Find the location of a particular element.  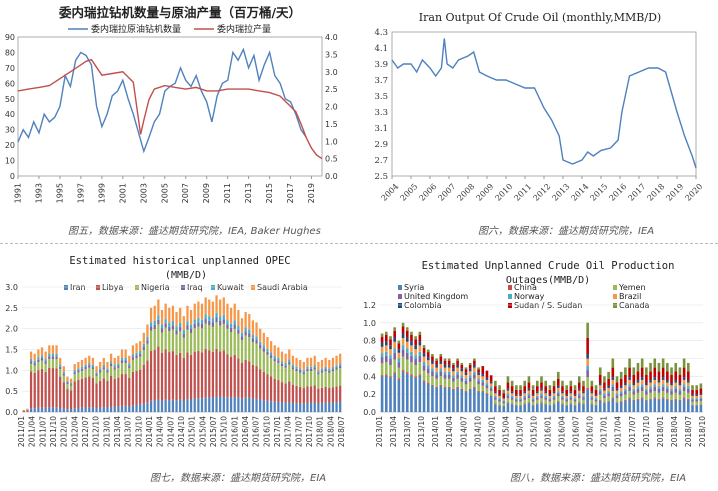

chart3-xtick: 2013/04 is located at coordinates (117, 431).